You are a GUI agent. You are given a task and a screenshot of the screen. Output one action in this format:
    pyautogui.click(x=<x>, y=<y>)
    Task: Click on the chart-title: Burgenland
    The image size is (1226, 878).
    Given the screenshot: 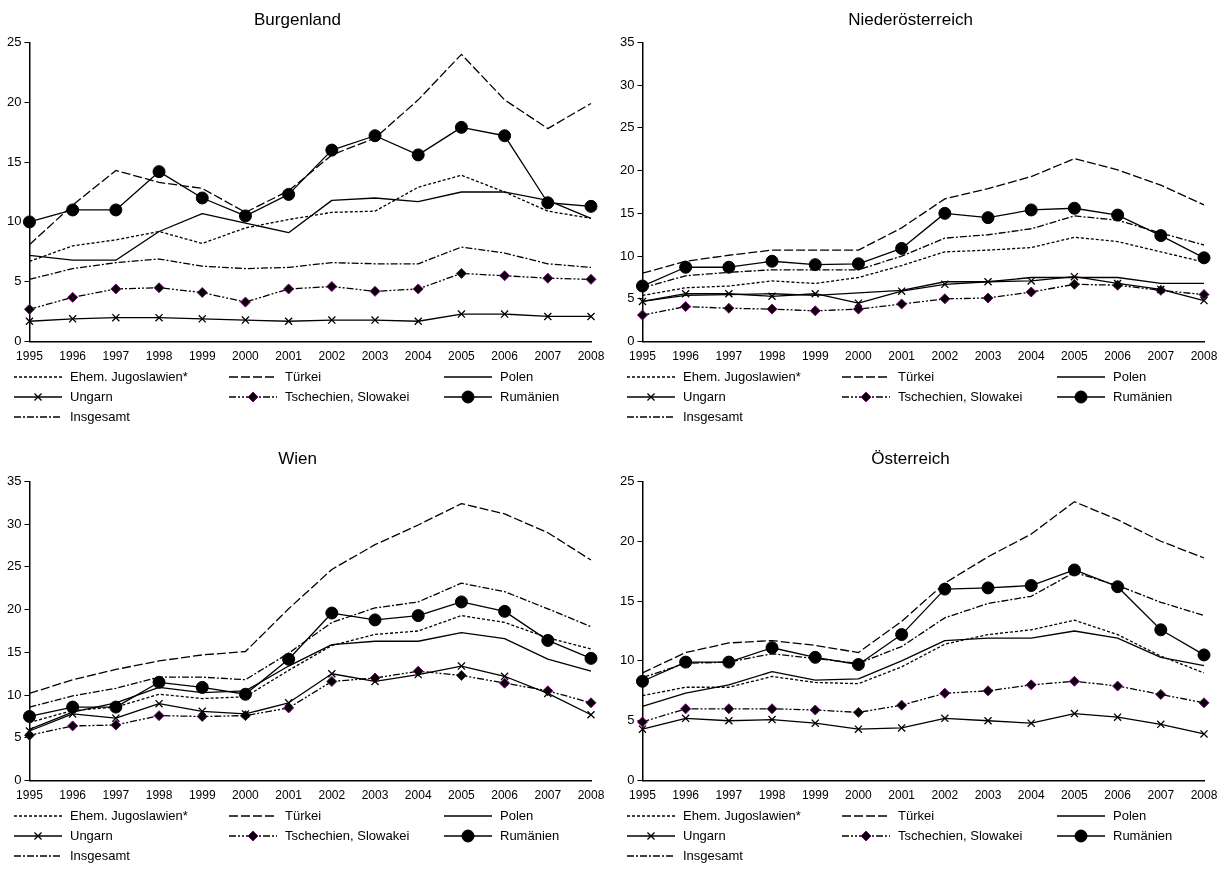 What is the action you would take?
    pyautogui.click(x=297, y=19)
    